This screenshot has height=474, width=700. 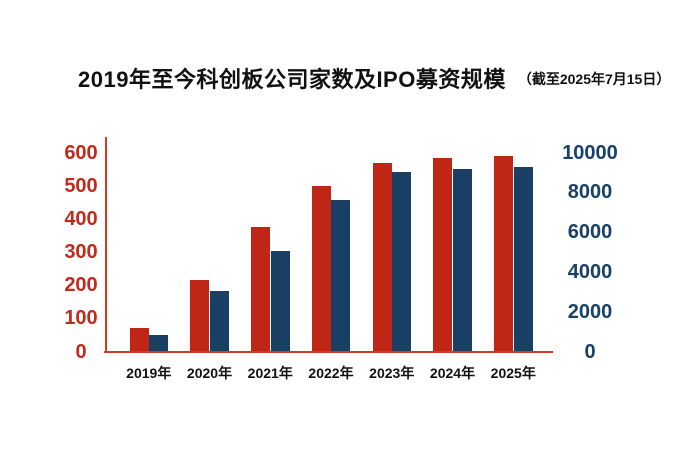 I want to click on bar-ipo-2020, so click(x=219, y=321).